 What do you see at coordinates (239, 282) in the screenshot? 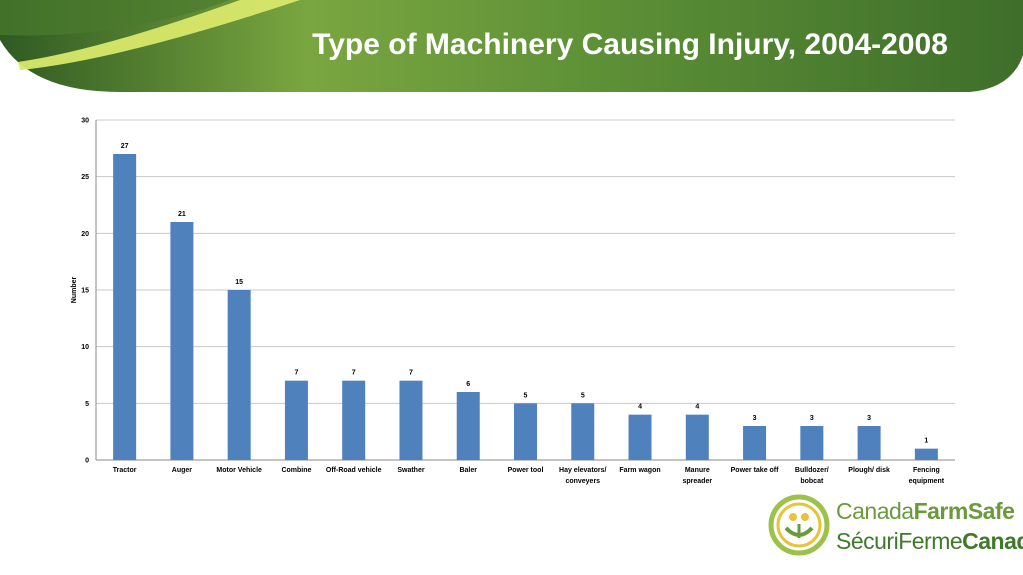
I see `data-label: 15` at bounding box center [239, 282].